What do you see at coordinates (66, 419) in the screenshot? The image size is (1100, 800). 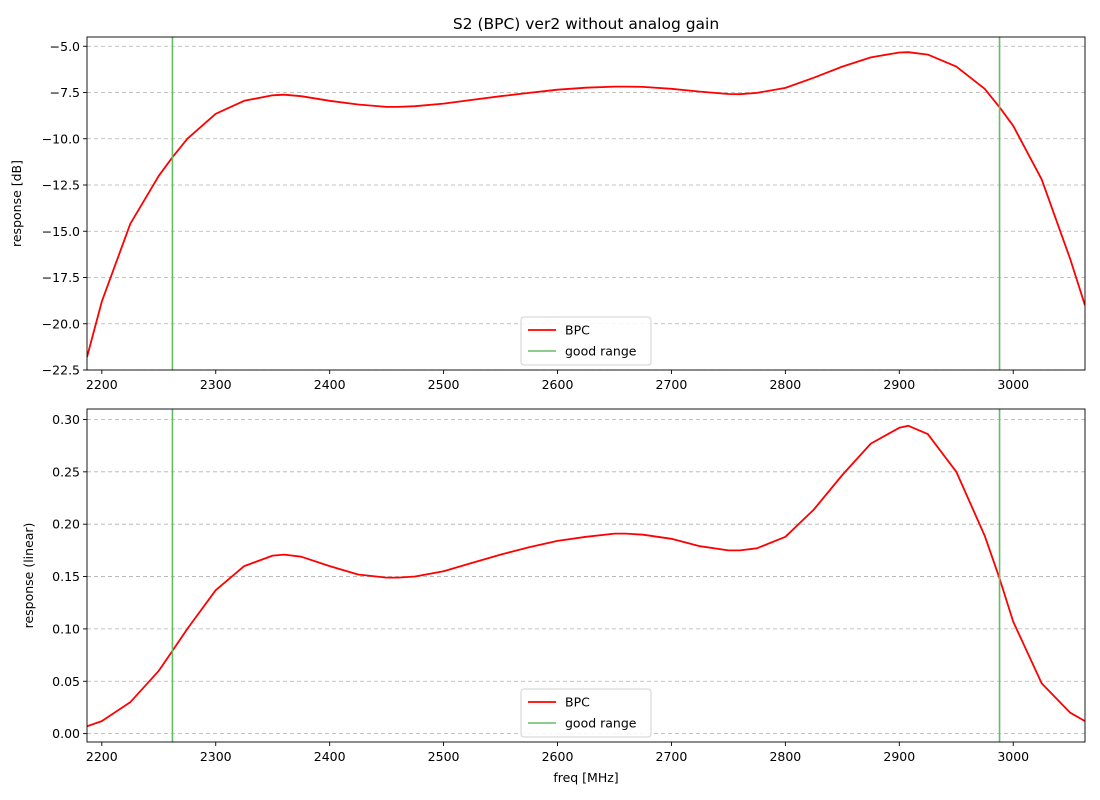 I see `y-tick-label: 0.30` at bounding box center [66, 419].